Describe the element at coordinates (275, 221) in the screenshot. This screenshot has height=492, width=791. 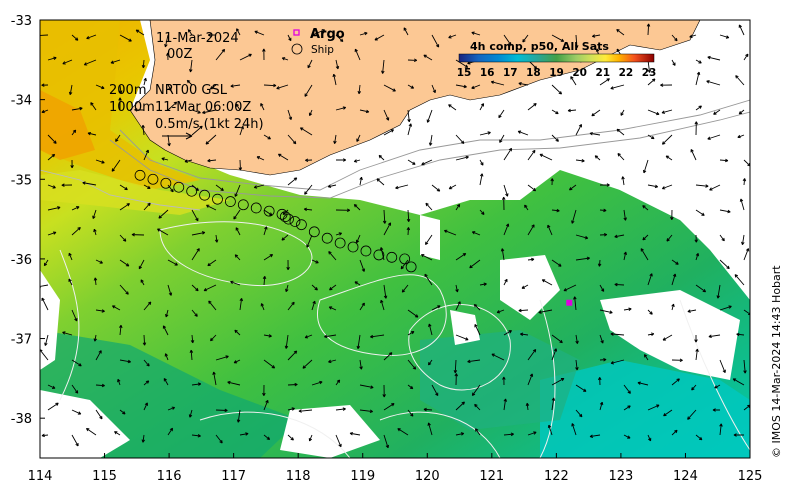
I see `ship-track` at that location.